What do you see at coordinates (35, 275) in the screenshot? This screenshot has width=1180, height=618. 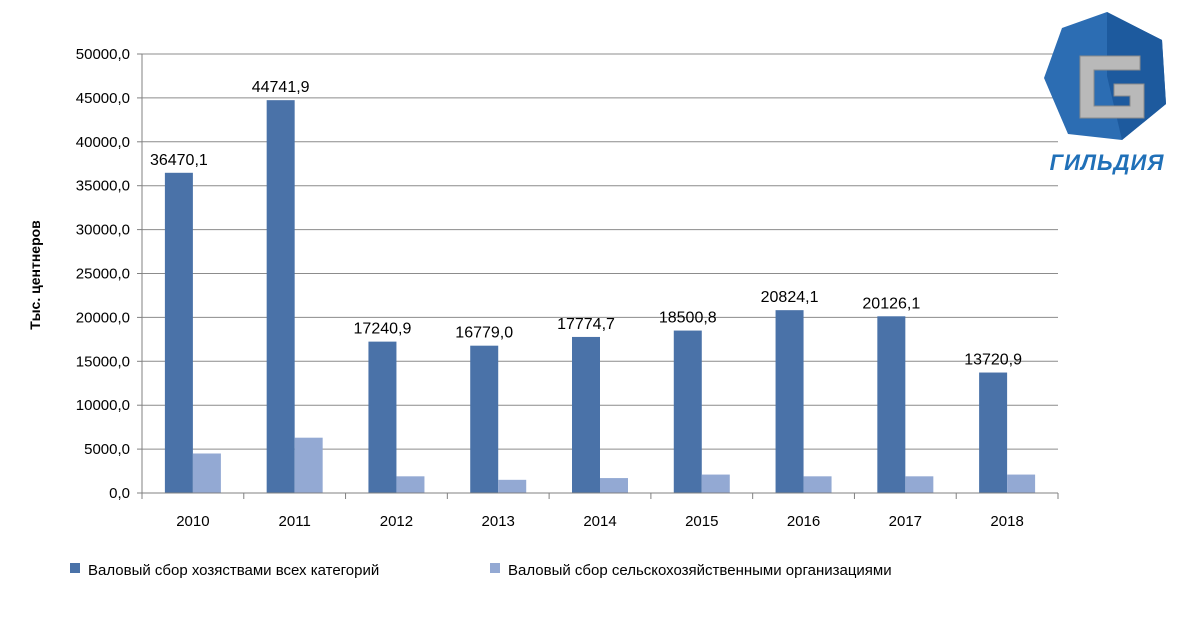 I see `y-axis-label: Тыс. центнеров` at bounding box center [35, 275].